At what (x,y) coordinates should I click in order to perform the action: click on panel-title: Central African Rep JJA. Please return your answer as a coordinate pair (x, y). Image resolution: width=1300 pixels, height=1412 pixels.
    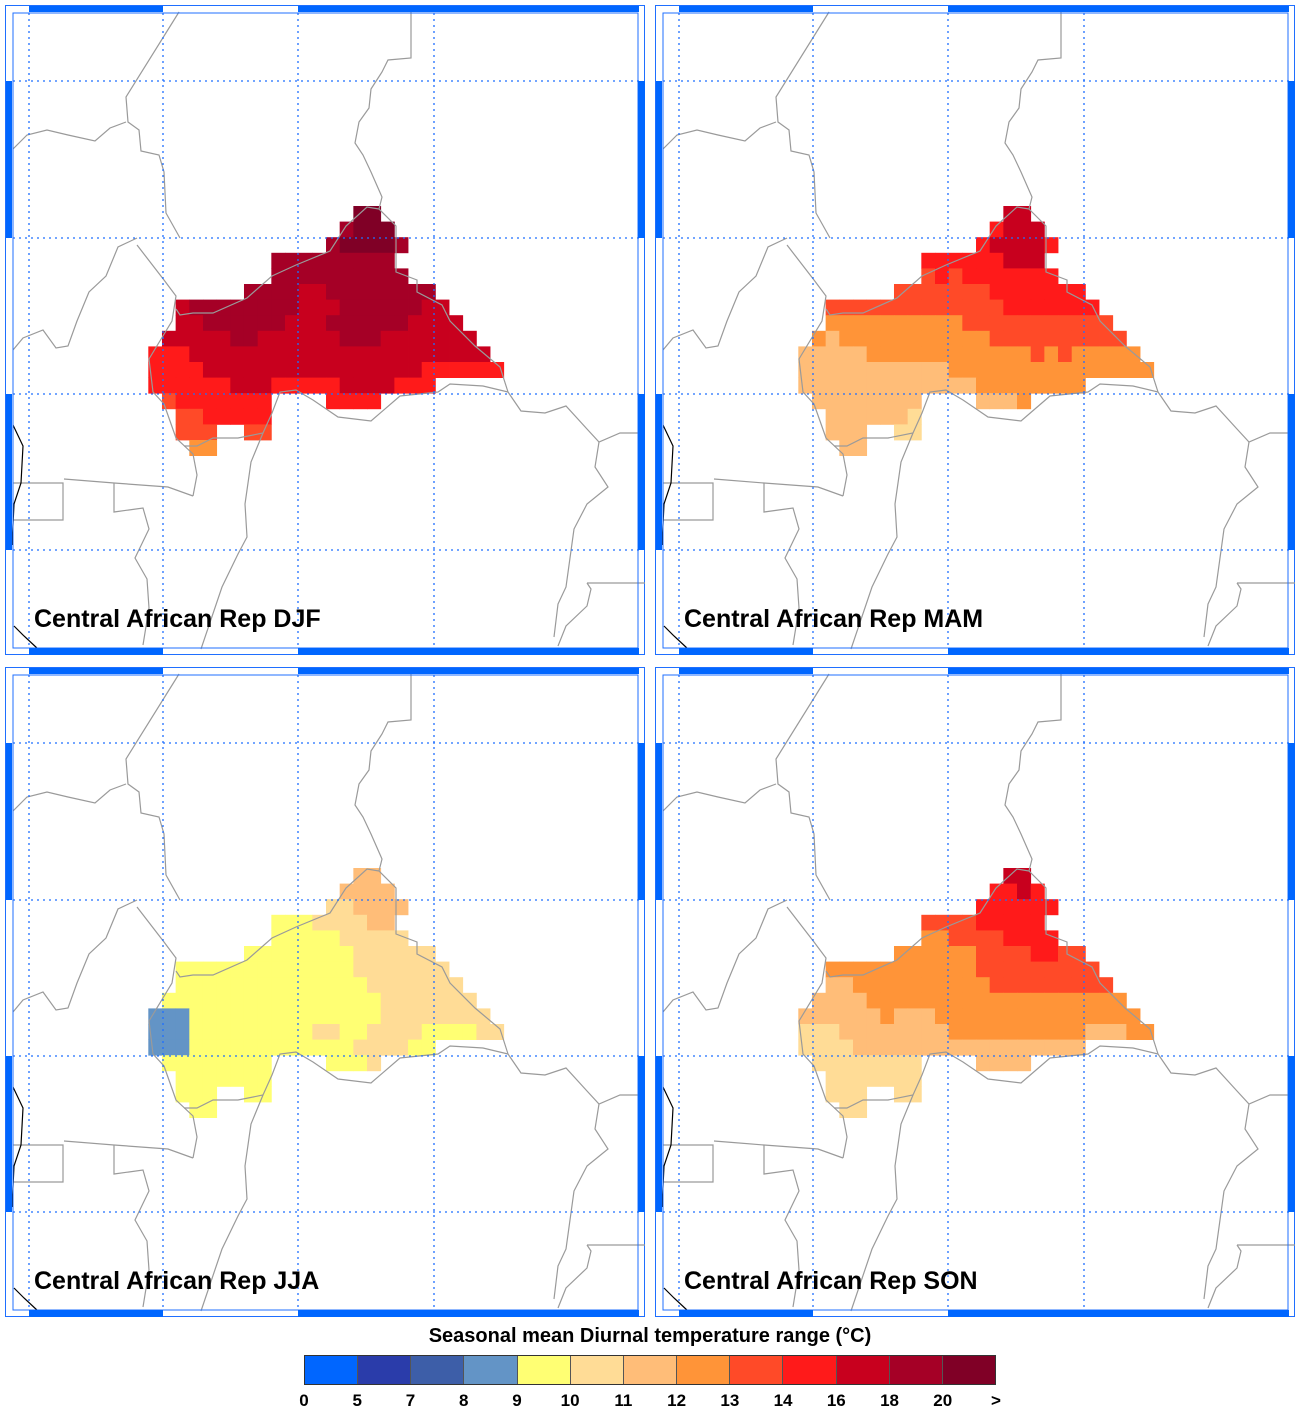
    Looking at the image, I should click on (177, 1281).